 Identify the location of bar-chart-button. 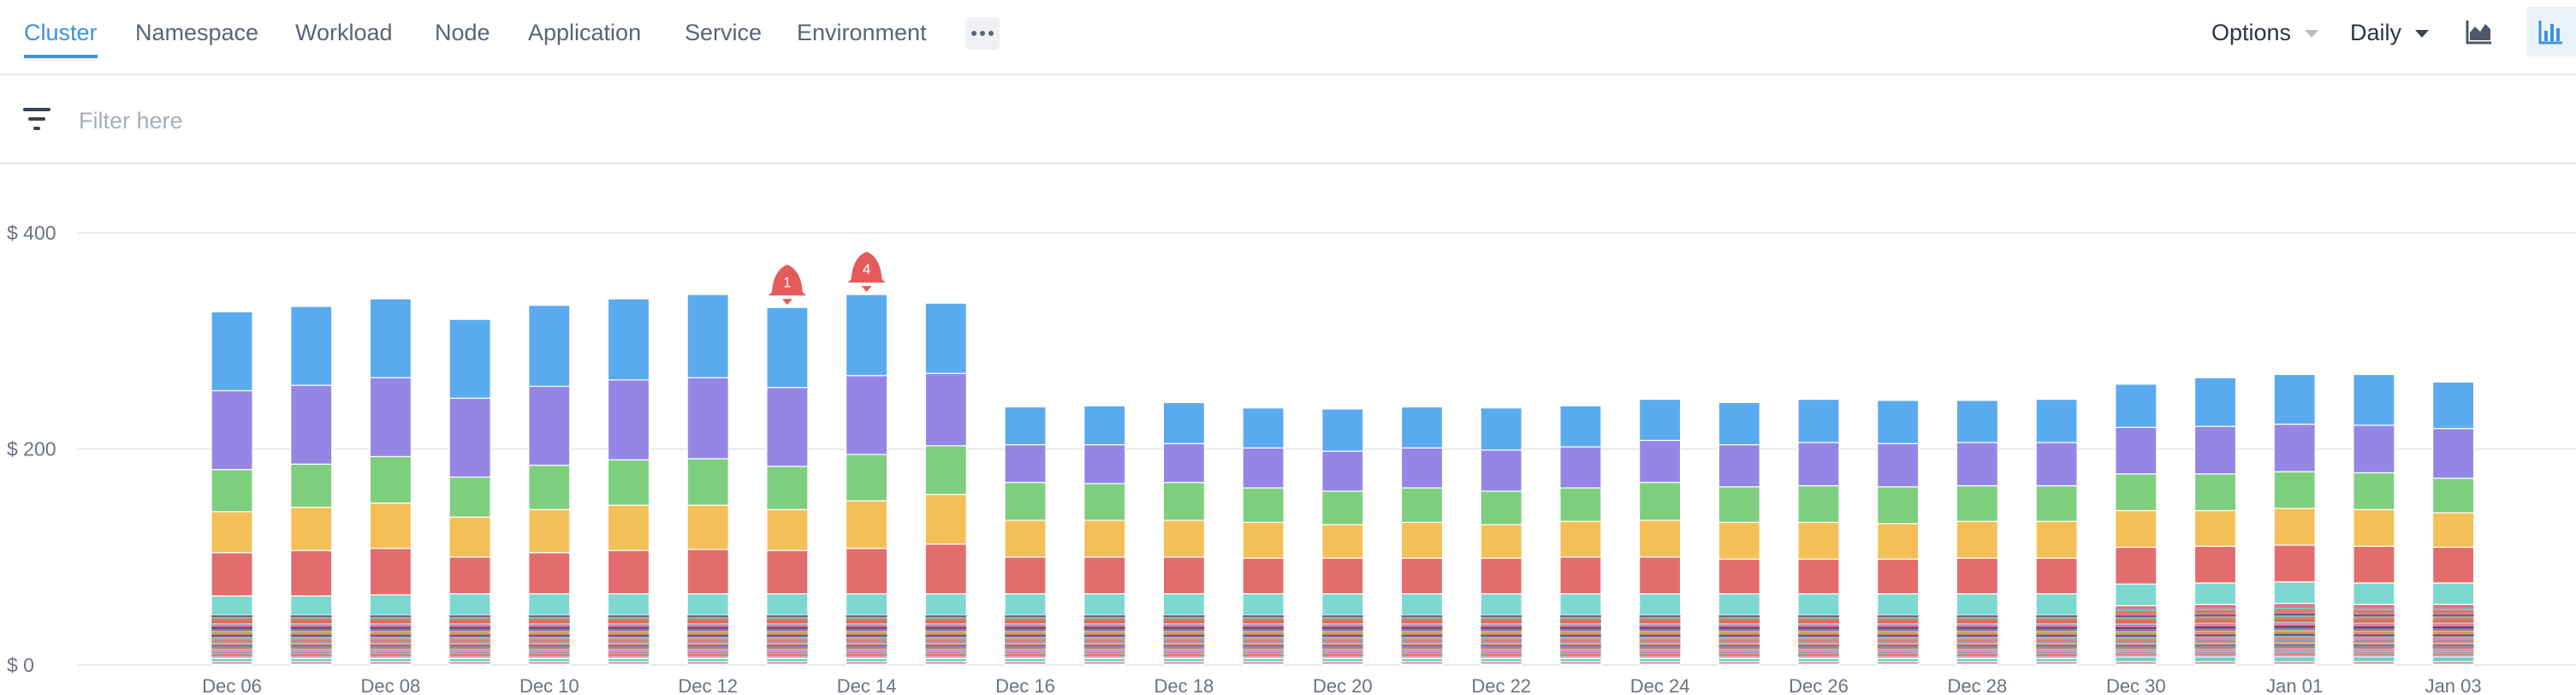
(2551, 32).